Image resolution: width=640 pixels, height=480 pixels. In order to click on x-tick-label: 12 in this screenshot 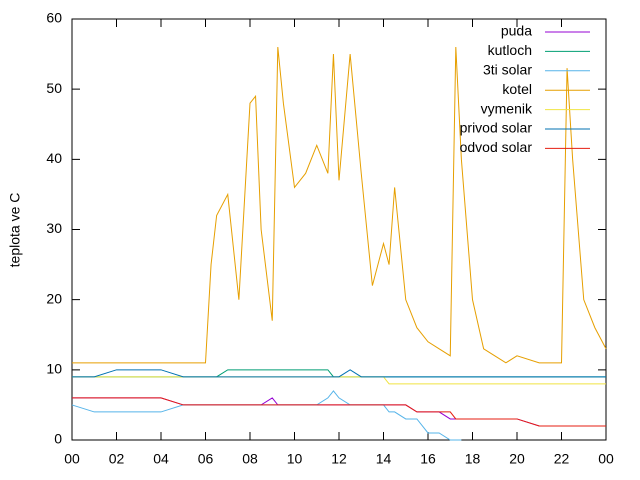, I will do `click(339, 459)`.